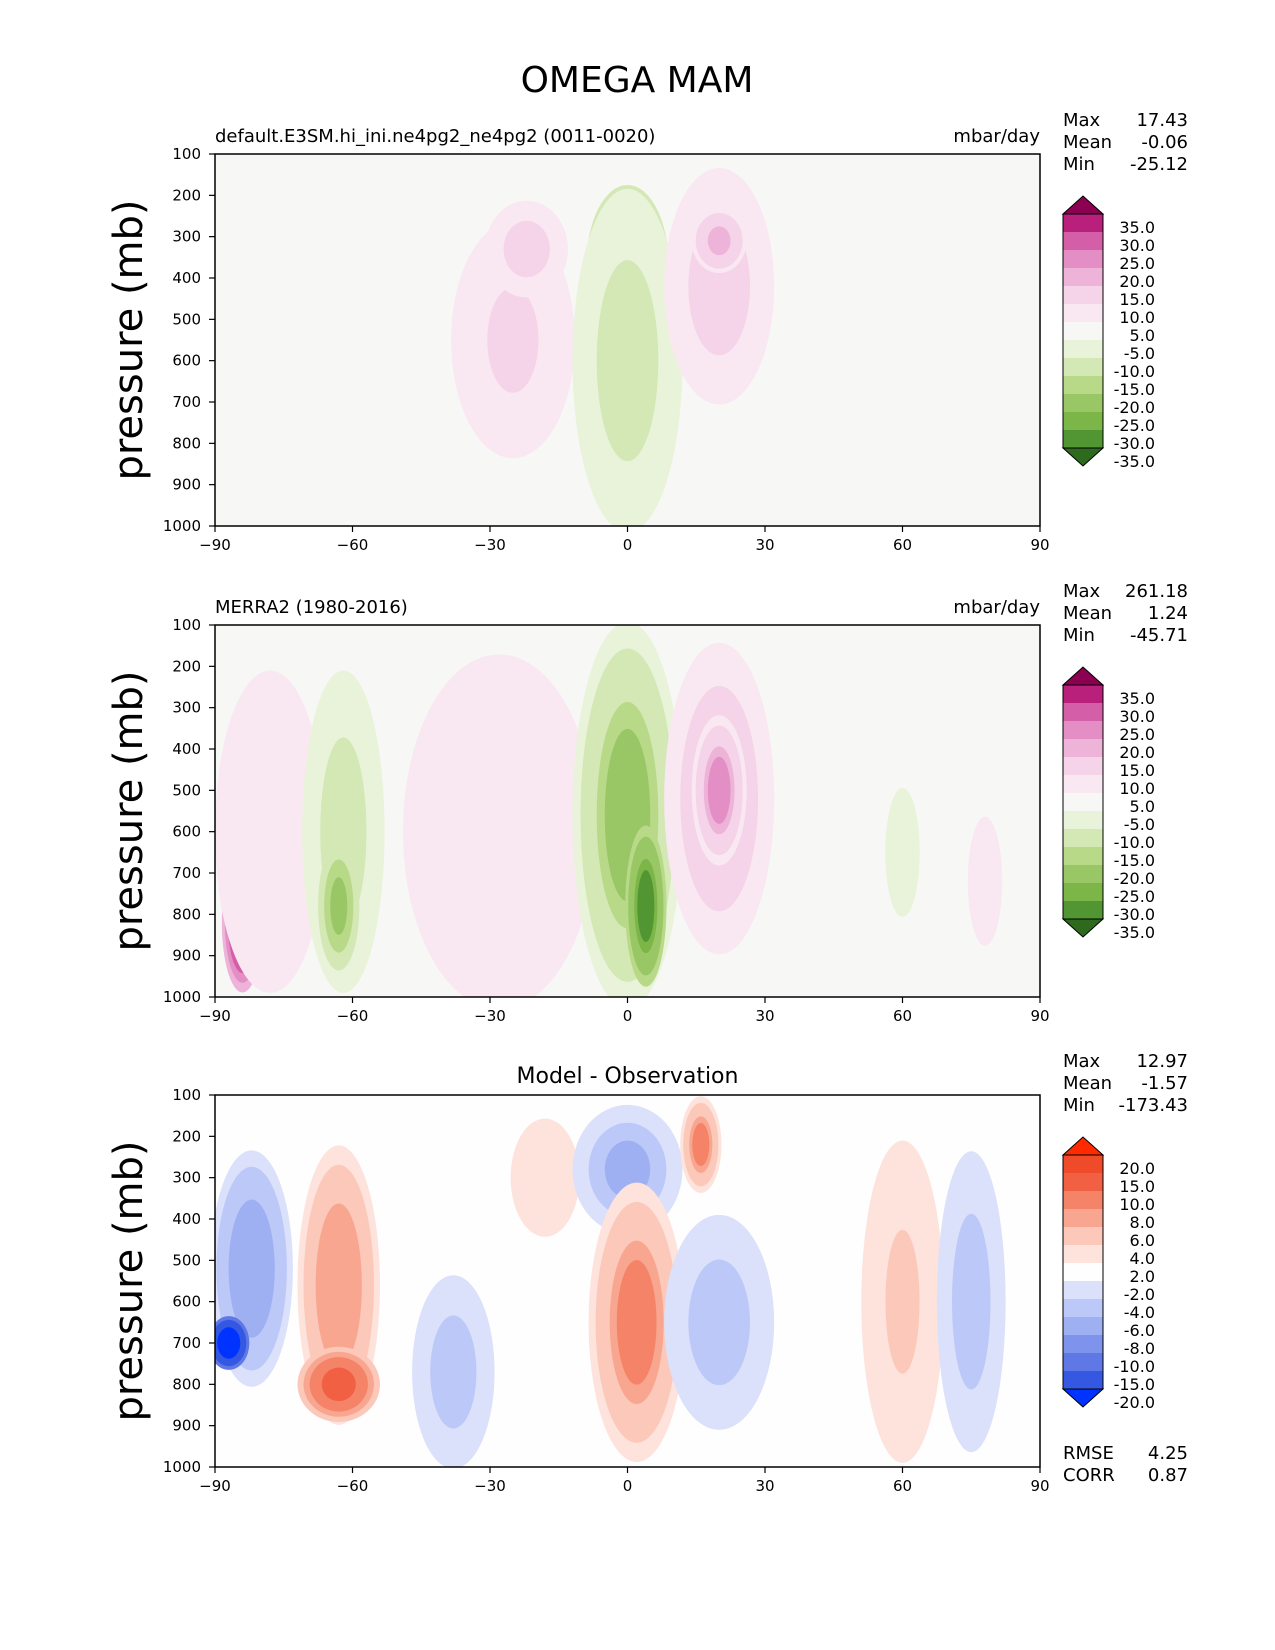 The height and width of the screenshot is (1650, 1275). I want to click on colorbar-label: 15.0, so click(1137, 1186).